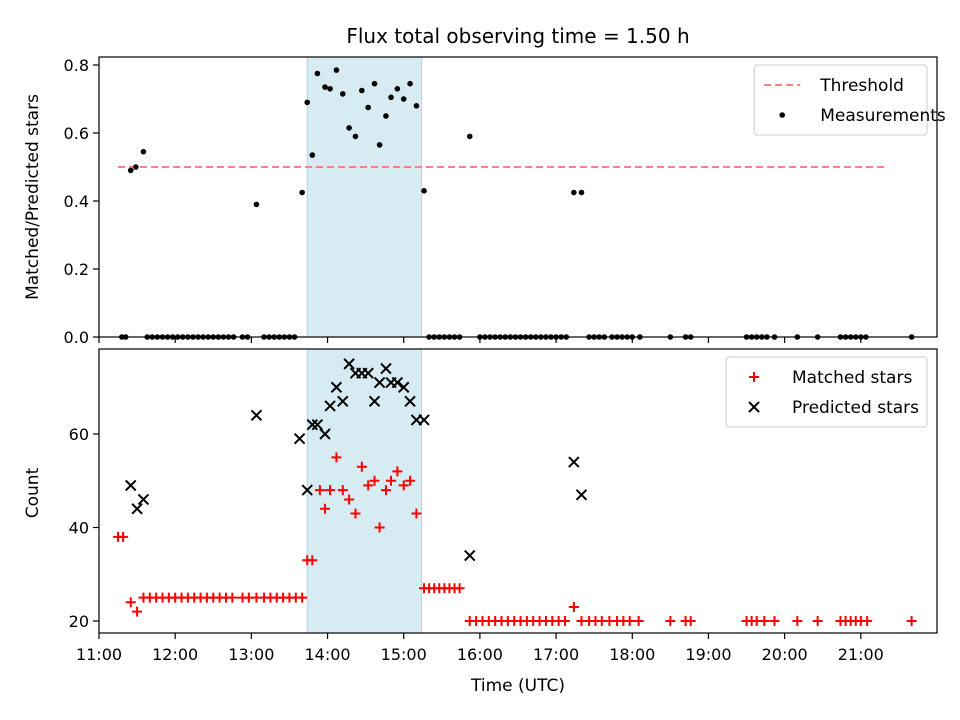 Image resolution: width=960 pixels, height=720 pixels. What do you see at coordinates (517, 36) in the screenshot?
I see `chart-title: Flux total observing time = 1.50 h` at bounding box center [517, 36].